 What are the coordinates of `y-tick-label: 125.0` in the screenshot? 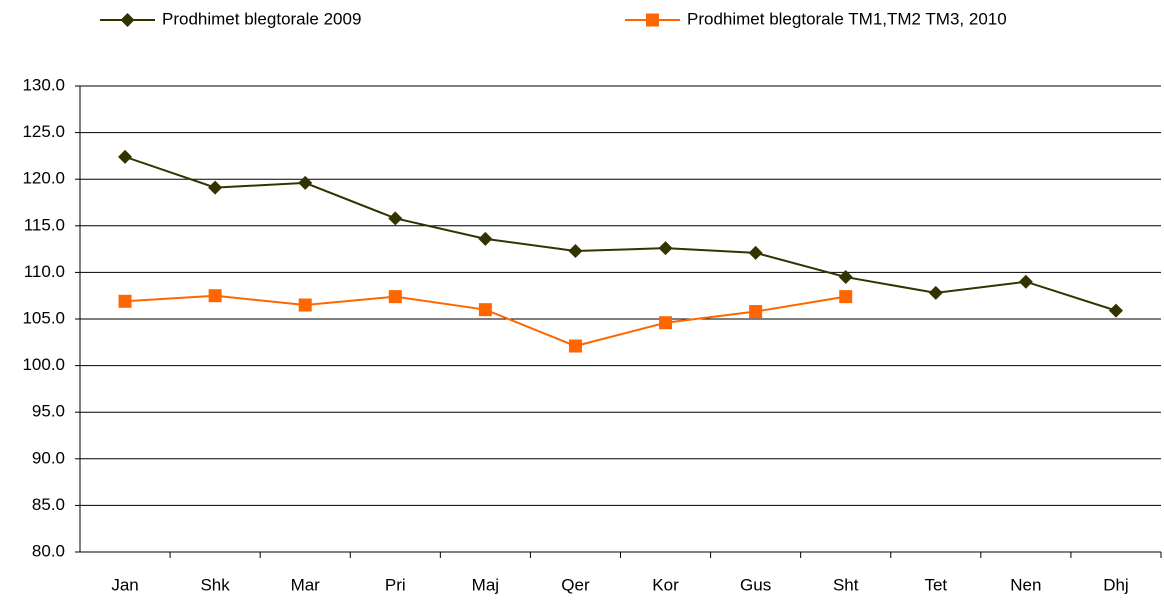 It's located at (43, 131).